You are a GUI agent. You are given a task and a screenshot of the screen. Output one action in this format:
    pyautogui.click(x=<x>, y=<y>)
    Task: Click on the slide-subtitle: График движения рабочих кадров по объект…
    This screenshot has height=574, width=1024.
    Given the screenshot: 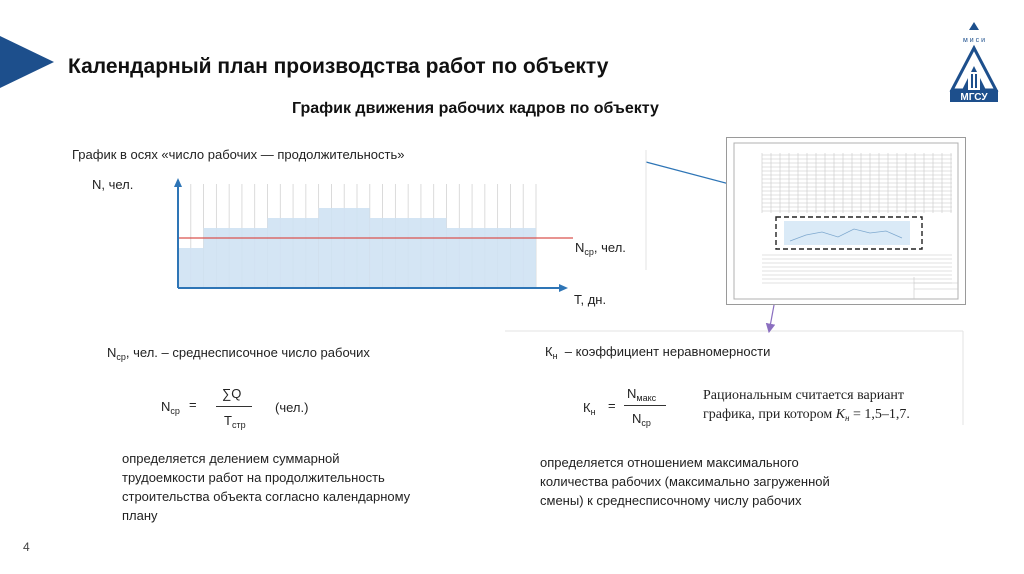 What is the action you would take?
    pyautogui.click(x=475, y=108)
    